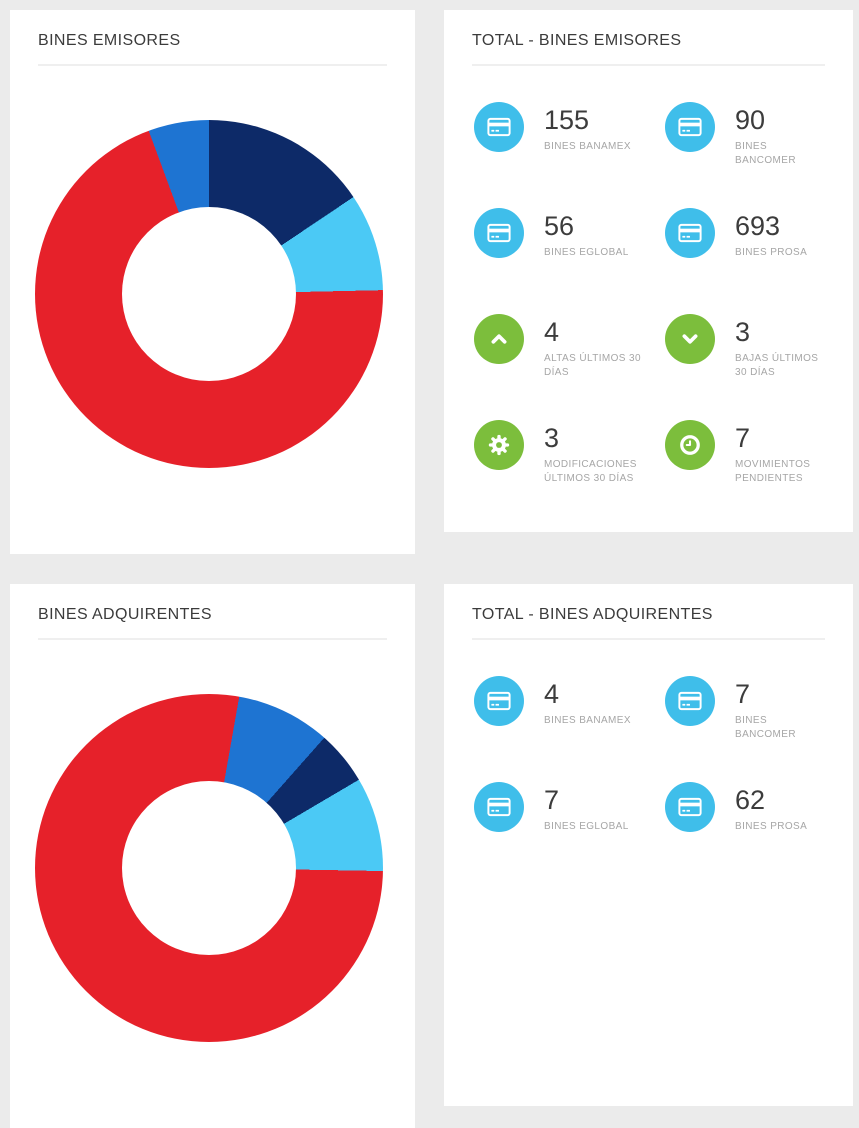  I want to click on card-title-bines-emisores: BINES EMISORES, so click(109, 40).